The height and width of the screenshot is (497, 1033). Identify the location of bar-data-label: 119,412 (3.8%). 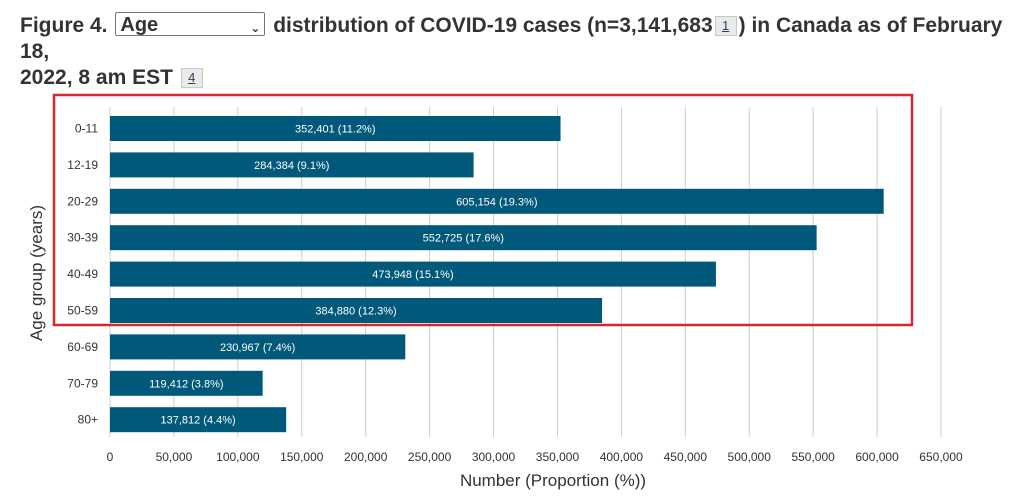
(186, 384).